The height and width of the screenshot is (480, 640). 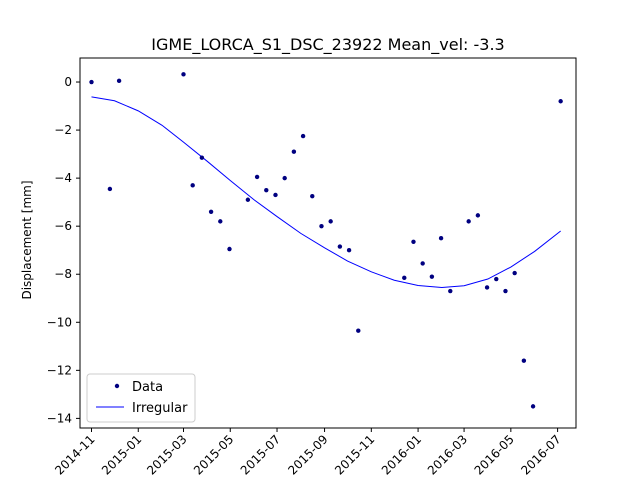 What do you see at coordinates (27, 239) in the screenshot?
I see `y-axis-label: Displacement [mm]` at bounding box center [27, 239].